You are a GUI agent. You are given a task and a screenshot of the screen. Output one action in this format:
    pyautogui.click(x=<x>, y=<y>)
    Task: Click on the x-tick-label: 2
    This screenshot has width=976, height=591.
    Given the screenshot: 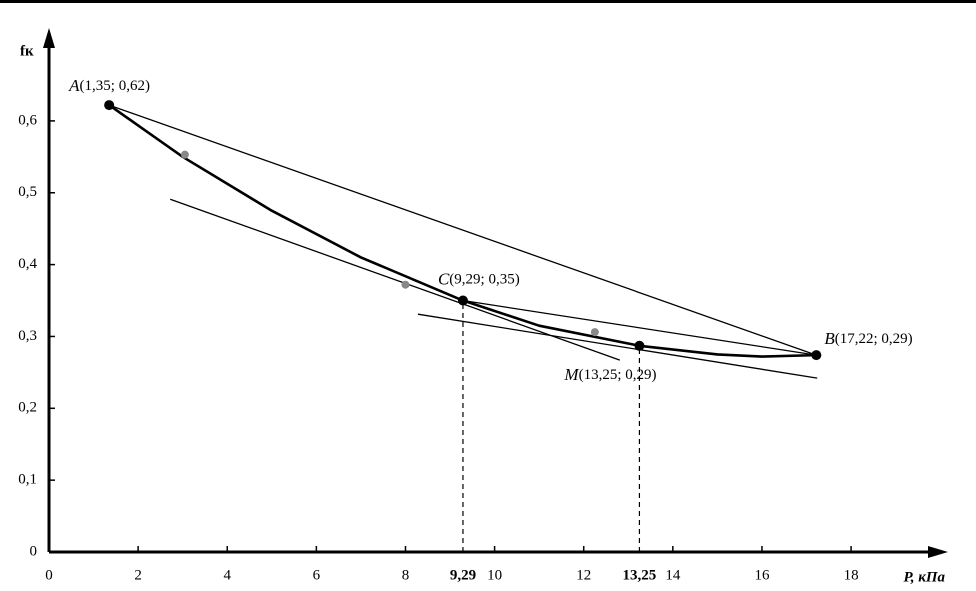 What is the action you would take?
    pyautogui.click(x=138, y=575)
    